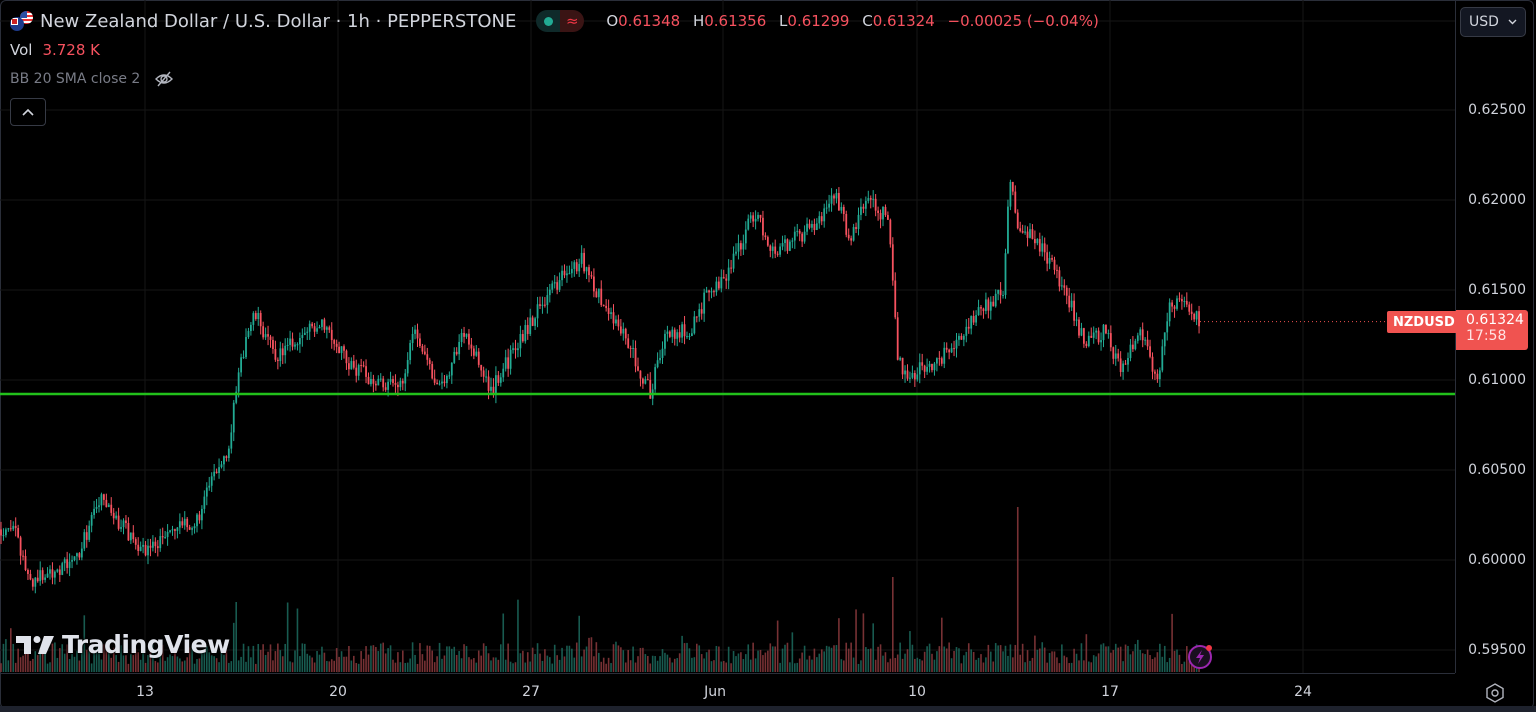 Image resolution: width=1536 pixels, height=712 pixels. I want to click on price-label: 0.60500, so click(1497, 470).